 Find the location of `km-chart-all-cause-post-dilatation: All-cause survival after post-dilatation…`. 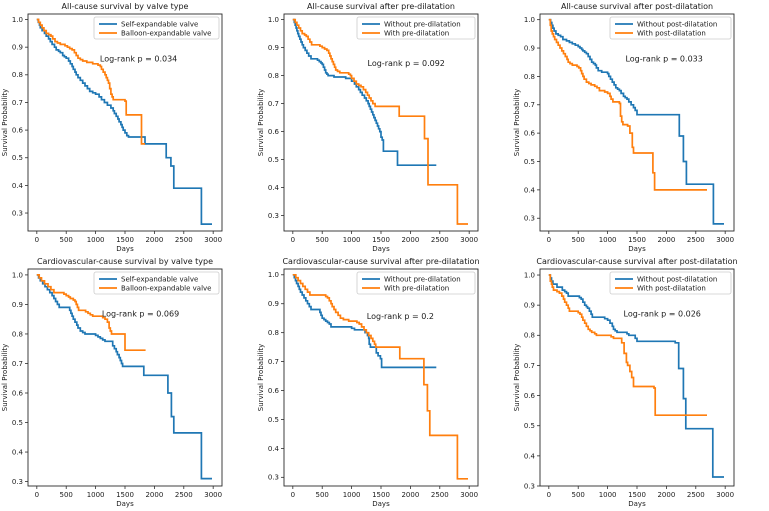

km-chart-all-cause-post-dilatation: All-cause survival after post-dilatation… is located at coordinates (624, 127).